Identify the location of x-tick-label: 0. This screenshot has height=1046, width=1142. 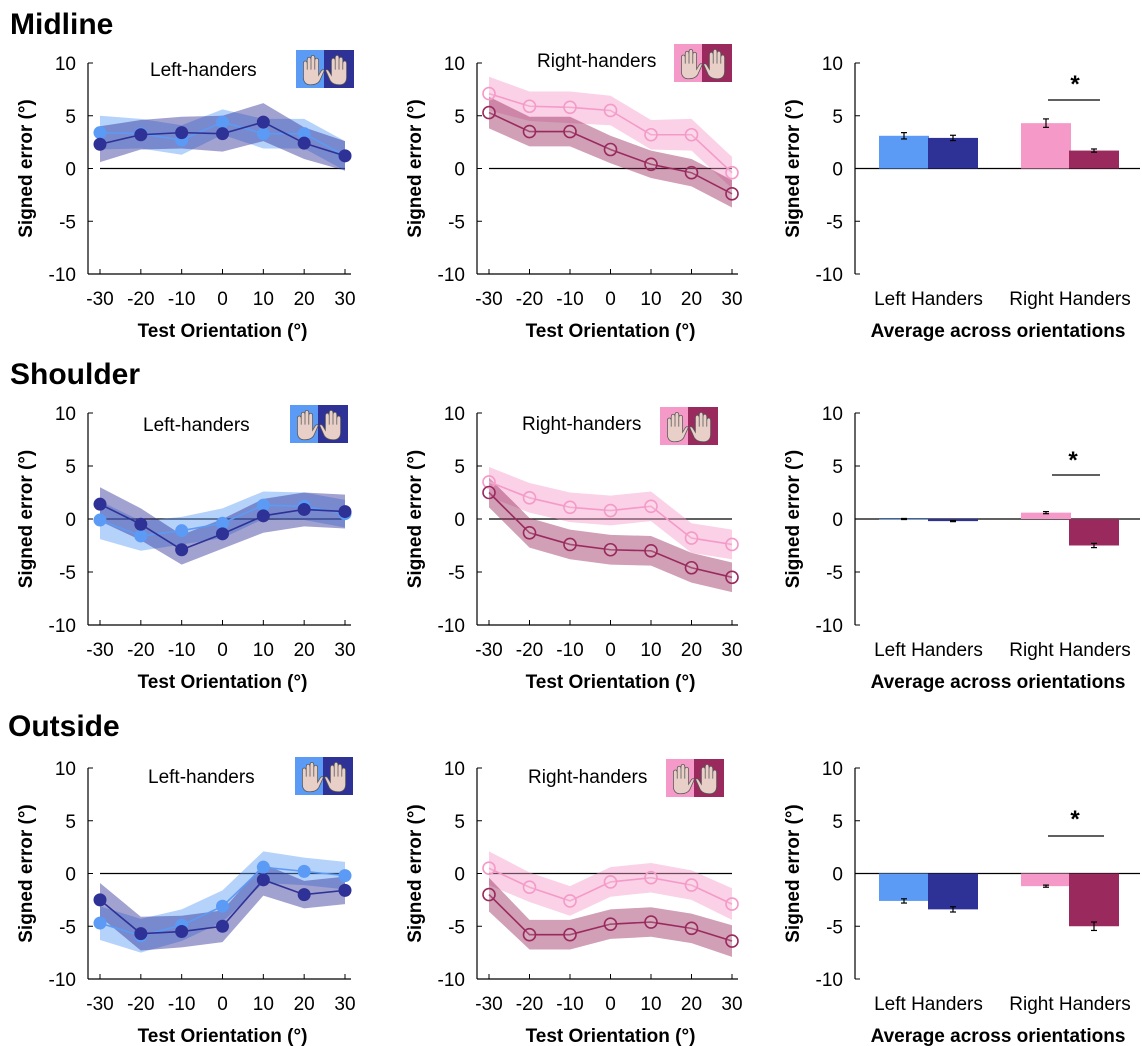
(610, 299).